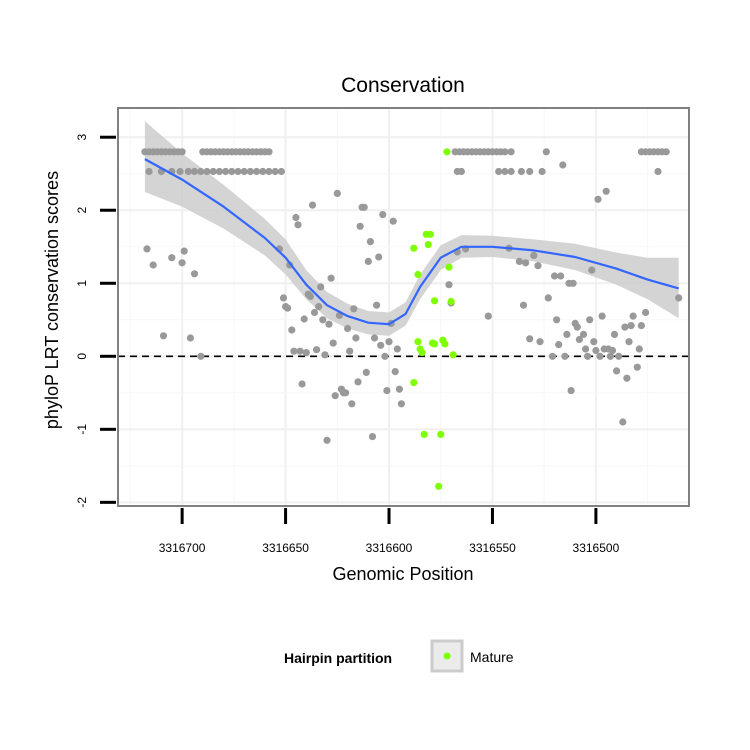 The image size is (750, 750). I want to click on y-axis: -2 -1 0 1 2 3, so click(95, 321).